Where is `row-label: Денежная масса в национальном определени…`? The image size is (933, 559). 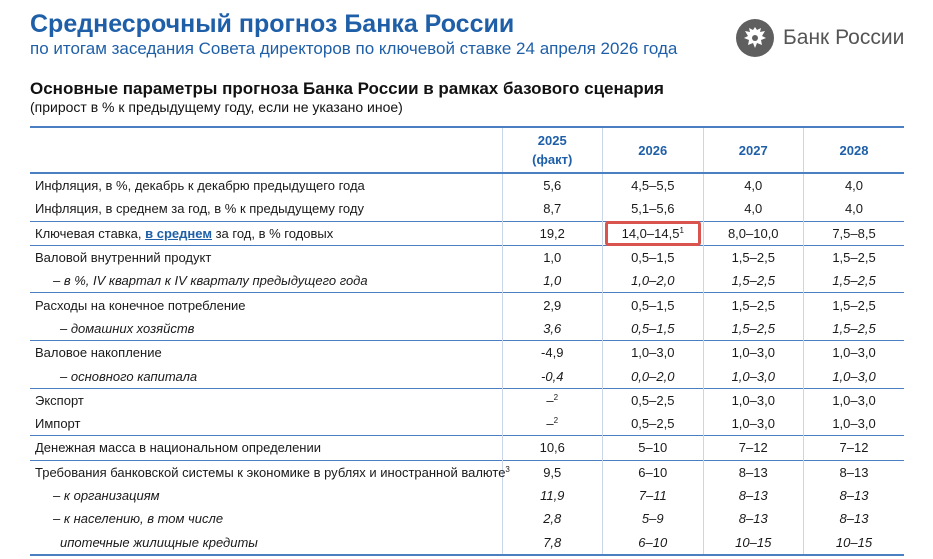
row-label: Денежная масса в национальном определени… is located at coordinates (266, 448).